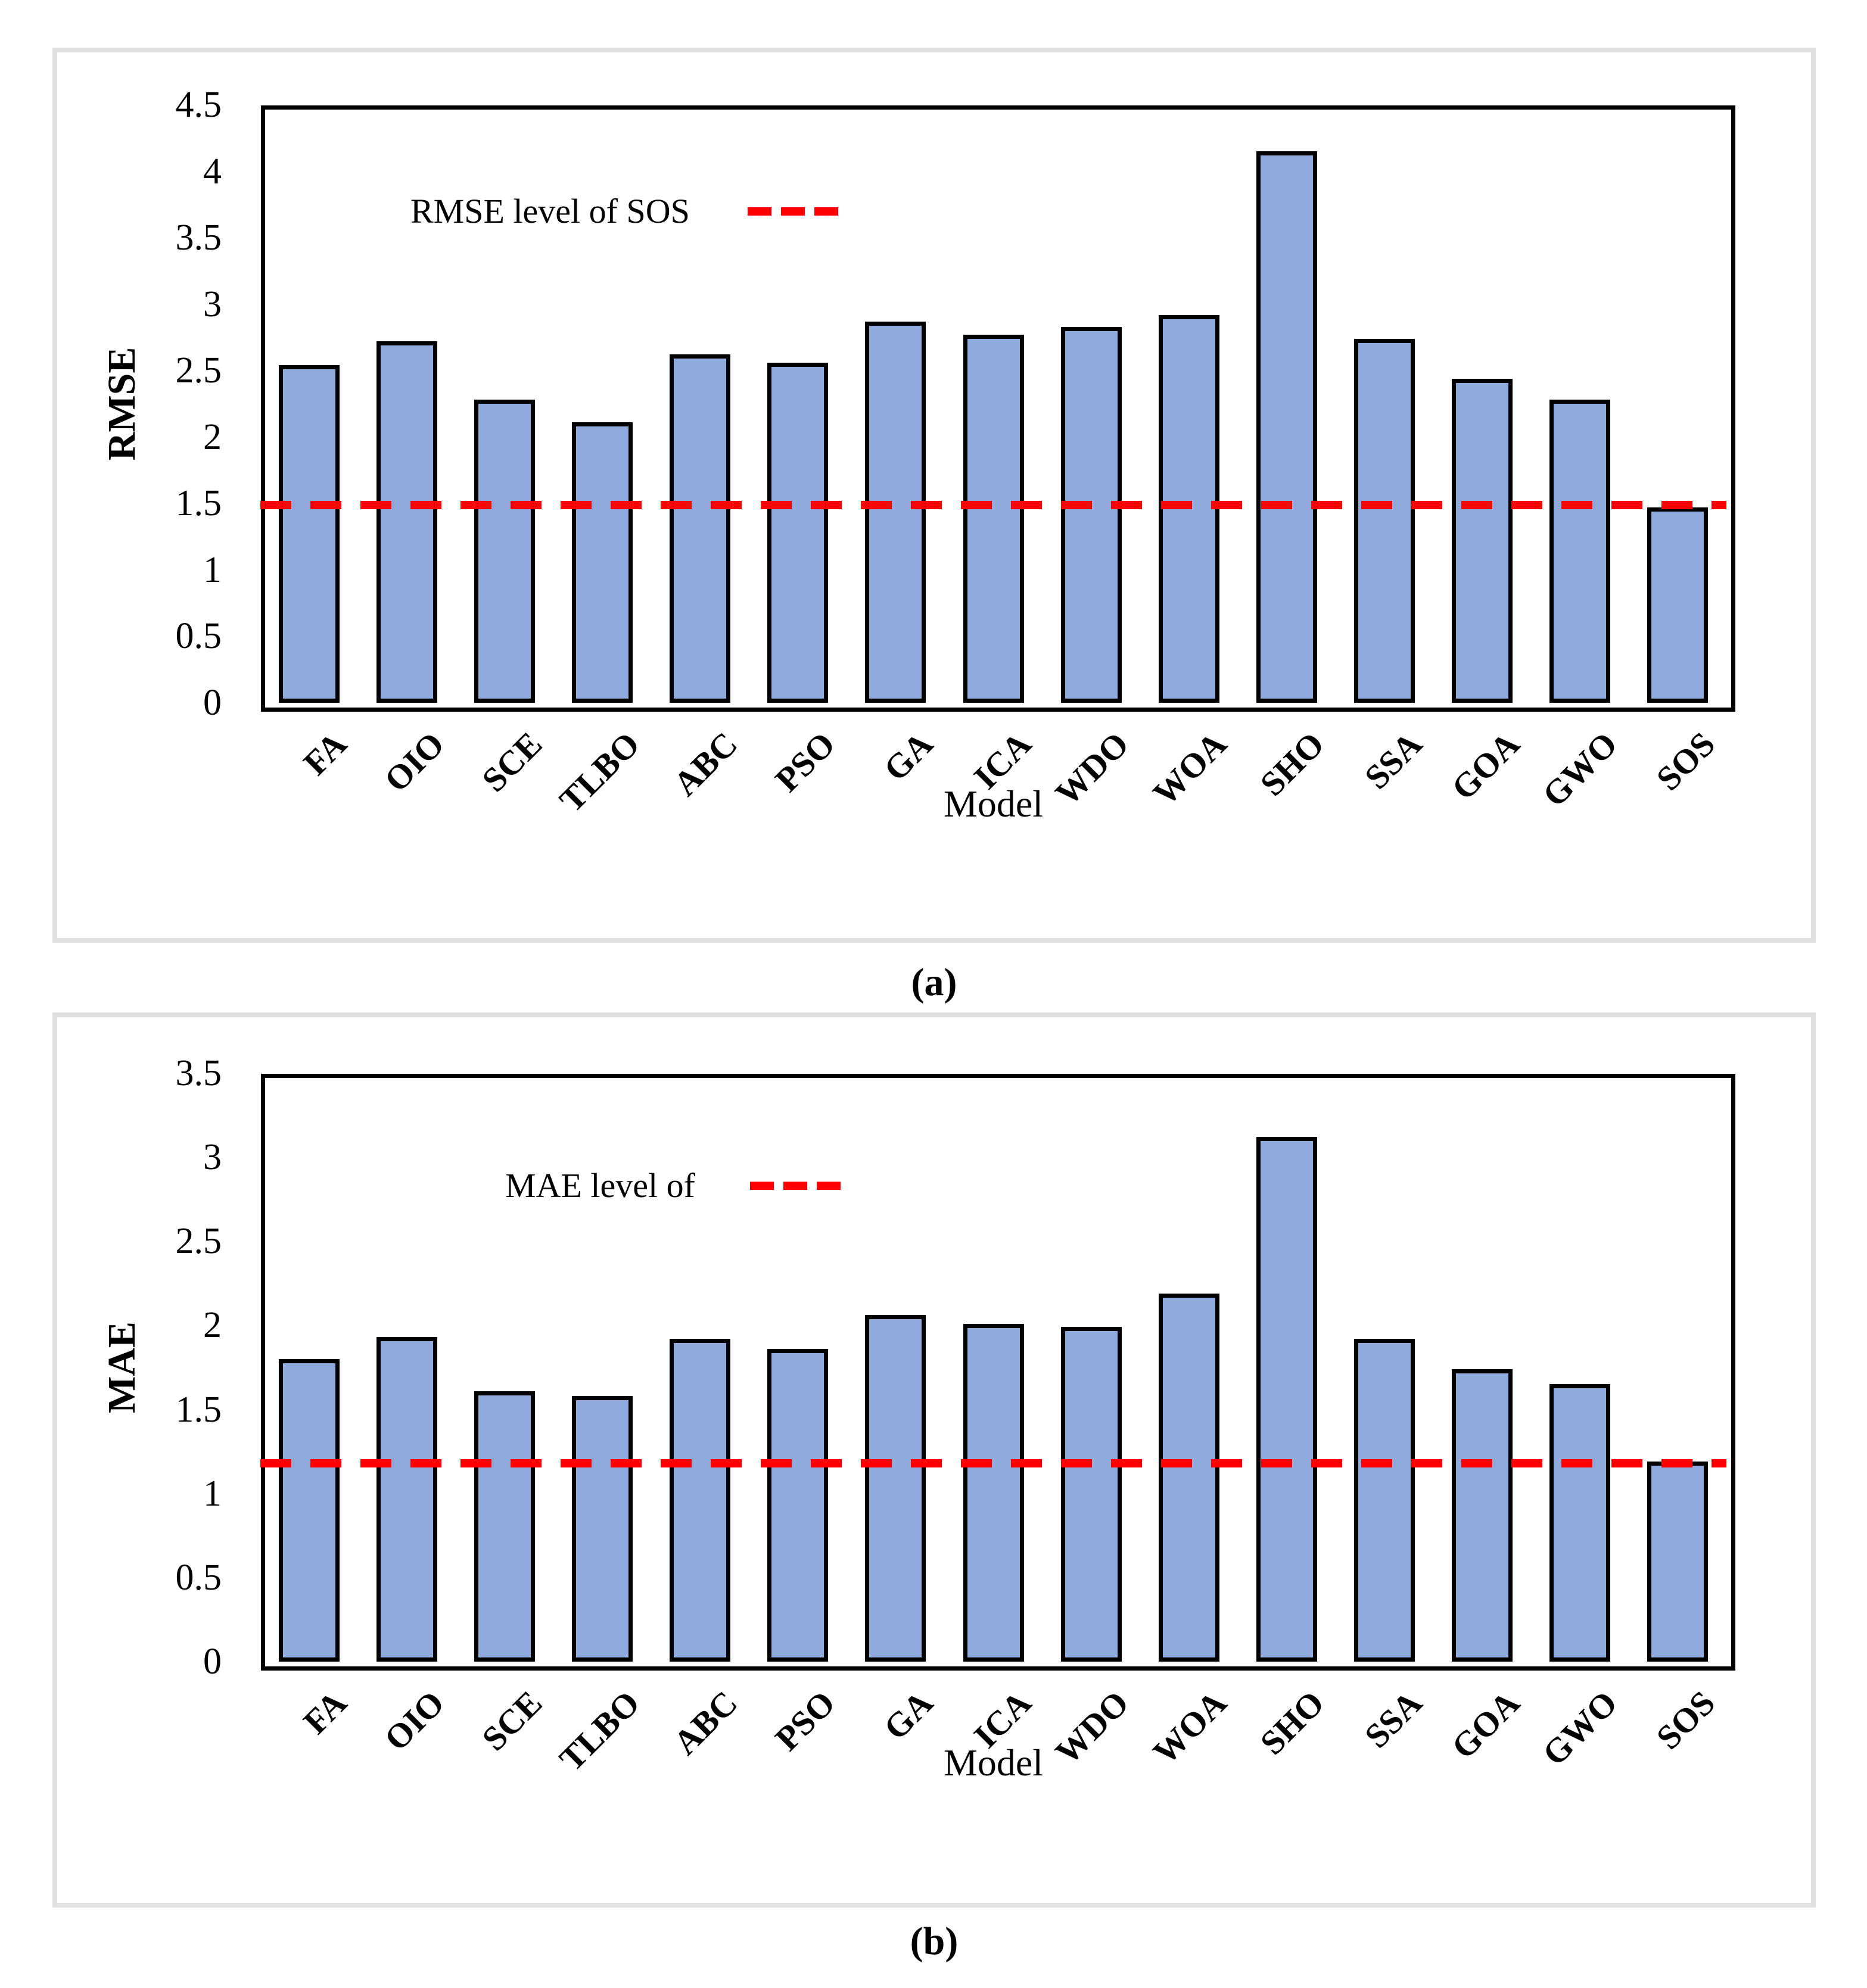  Describe the element at coordinates (122, 404) in the screenshot. I see `y-axis-title-text-a: RMSE` at that location.